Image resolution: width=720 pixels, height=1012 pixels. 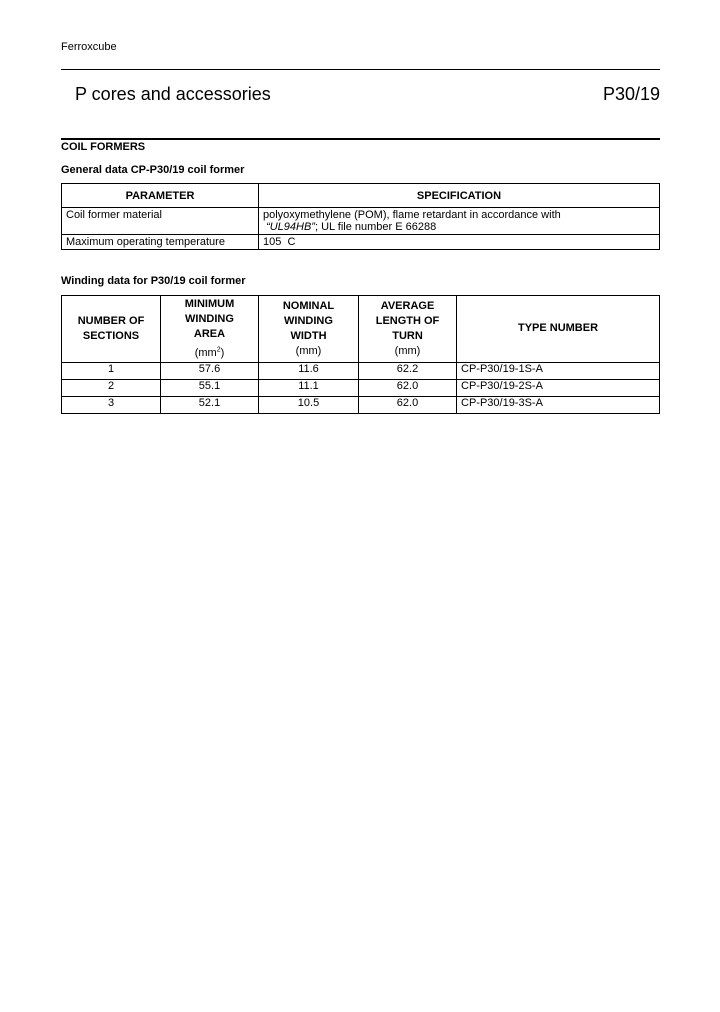 I want to click on type-number-cell: CP-P30/19-1S-A, so click(x=558, y=370).